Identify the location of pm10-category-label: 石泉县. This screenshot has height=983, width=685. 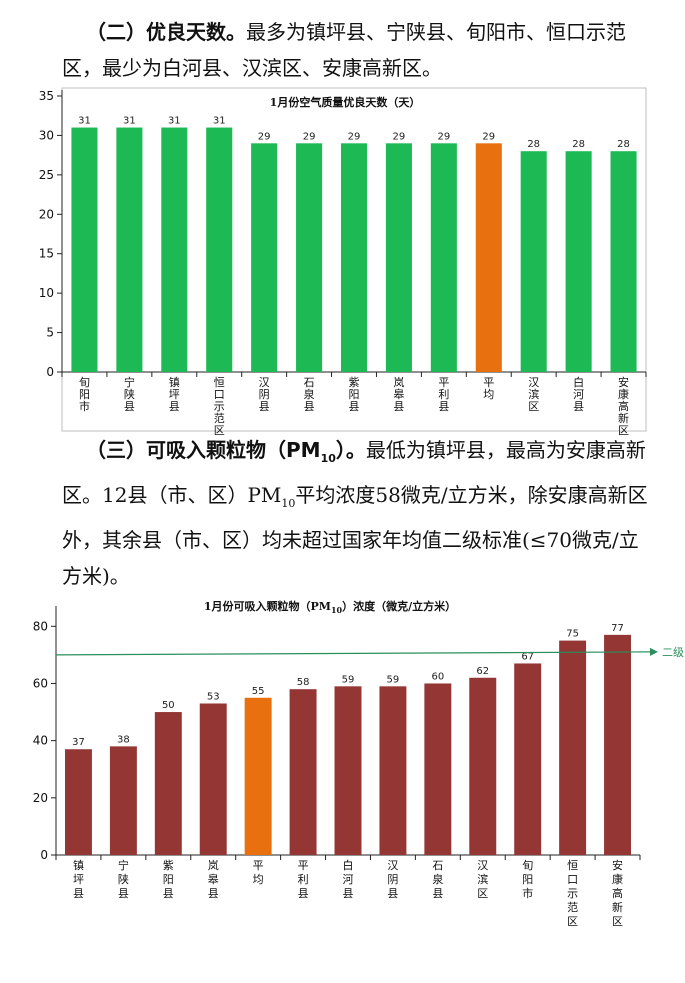
(437, 879).